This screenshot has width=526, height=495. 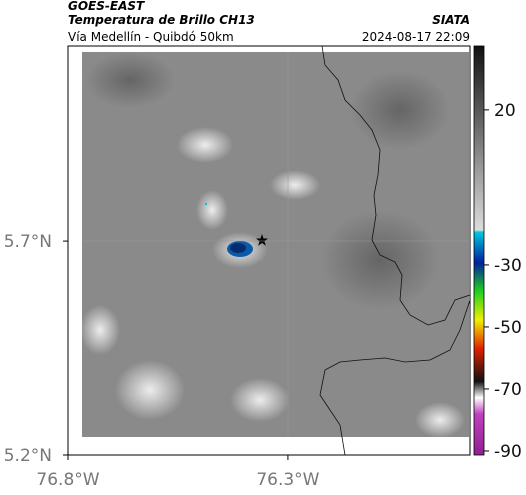 I want to click on colorbar-tick-label: -70, so click(x=508, y=390).